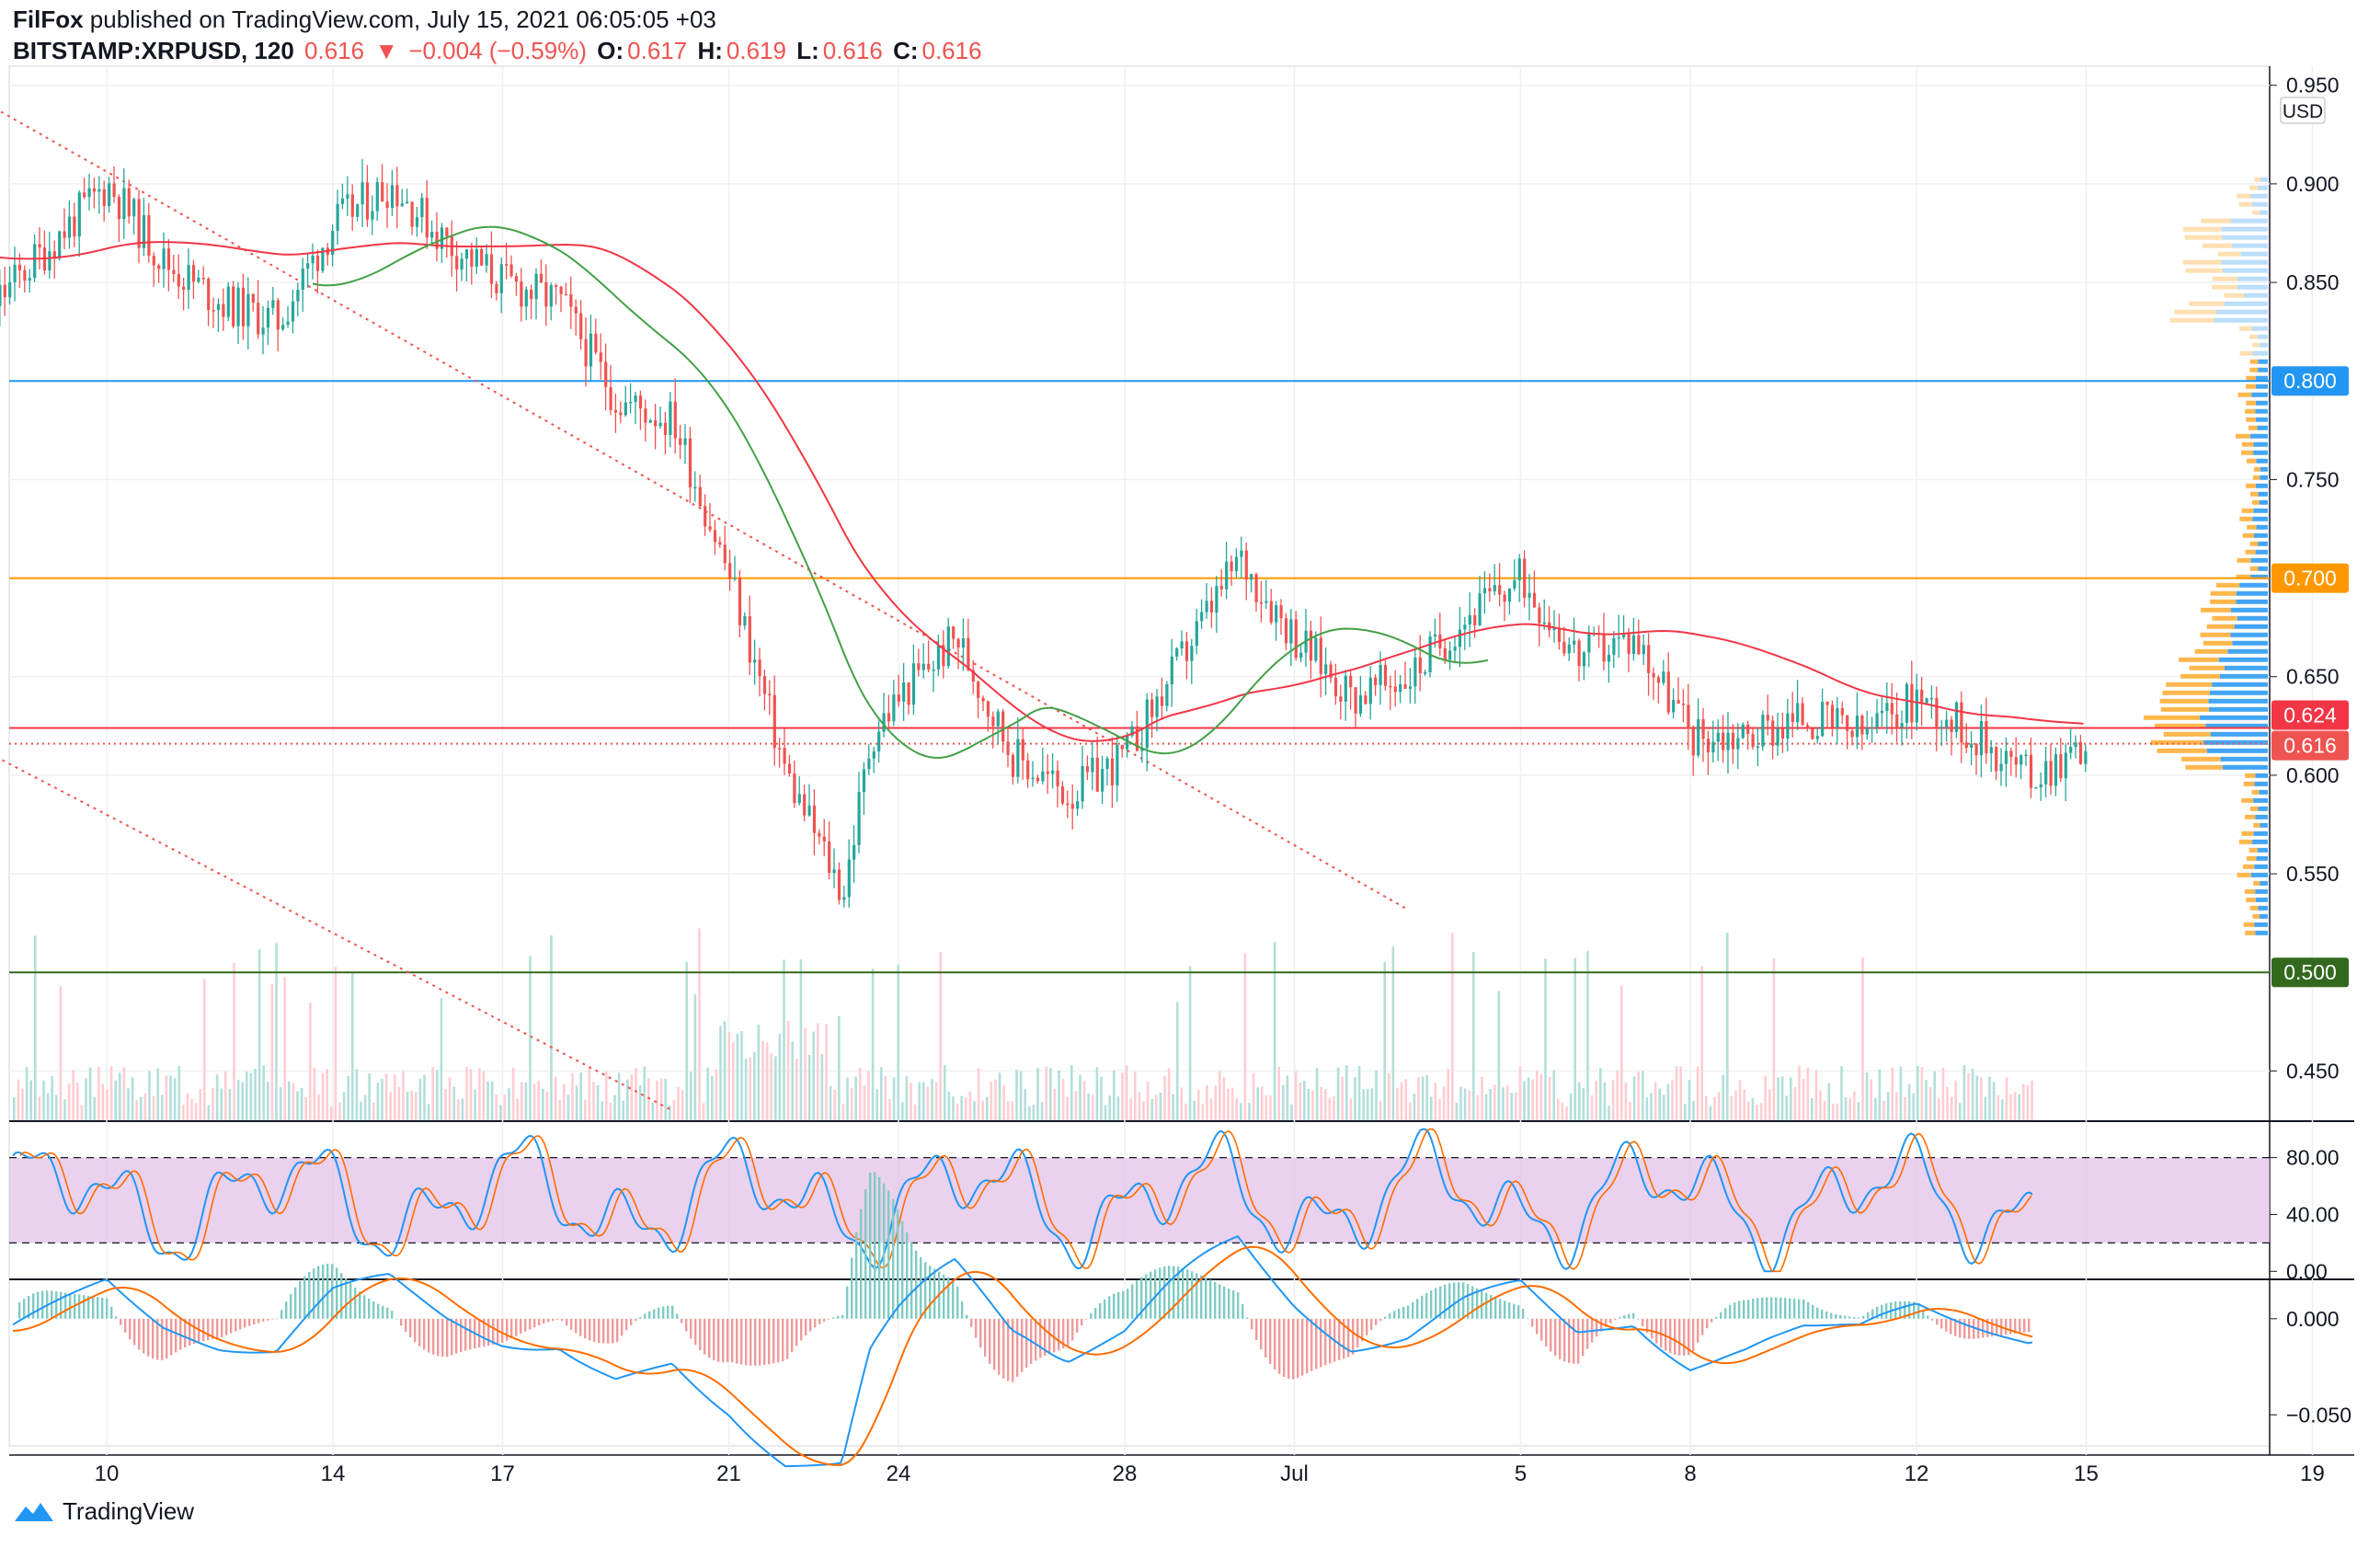  Describe the element at coordinates (129, 1511) in the screenshot. I see `brand-name: TradingView` at that location.